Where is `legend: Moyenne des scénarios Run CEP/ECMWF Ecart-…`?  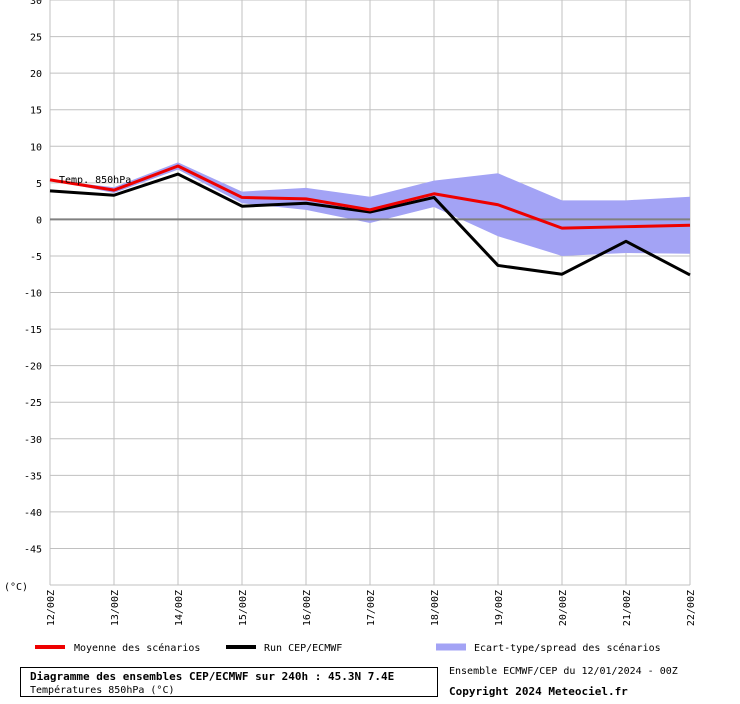 legend: Moyenne des scénarios Run CEP/ECMWF Ecart-… is located at coordinates (348, 648).